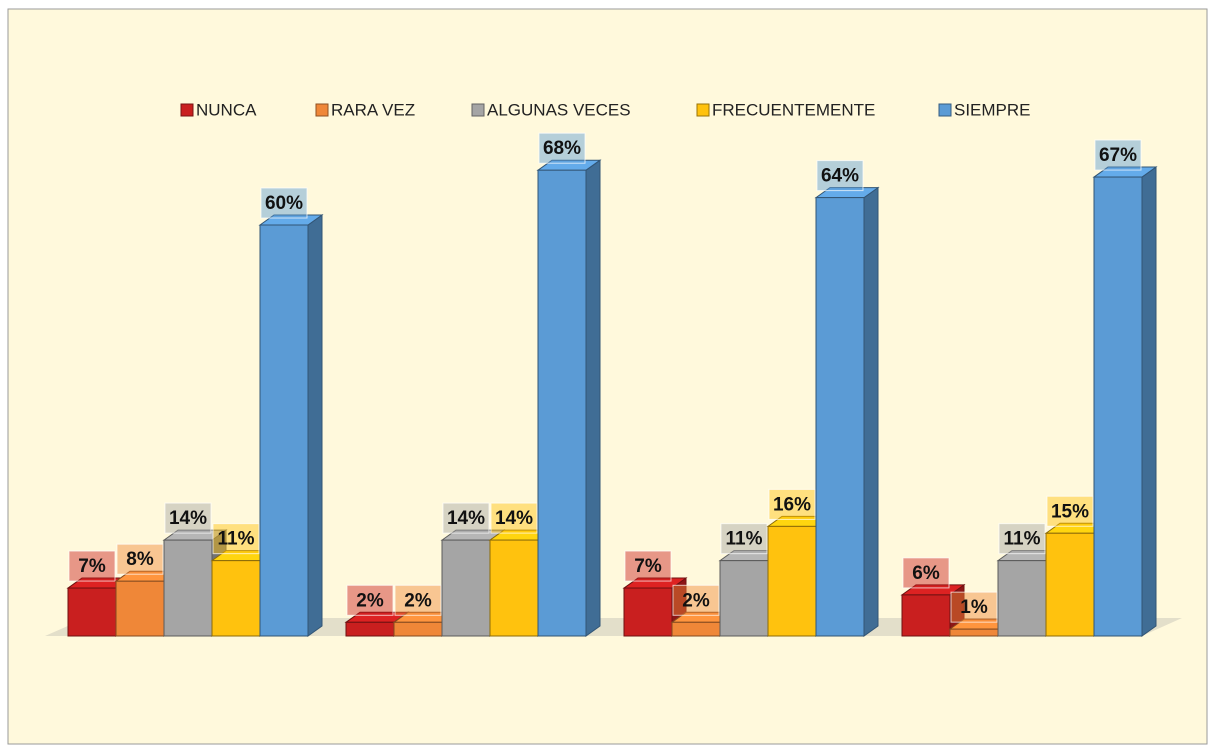  Describe the element at coordinates (613, 627) in the screenshot. I see `floor` at that location.